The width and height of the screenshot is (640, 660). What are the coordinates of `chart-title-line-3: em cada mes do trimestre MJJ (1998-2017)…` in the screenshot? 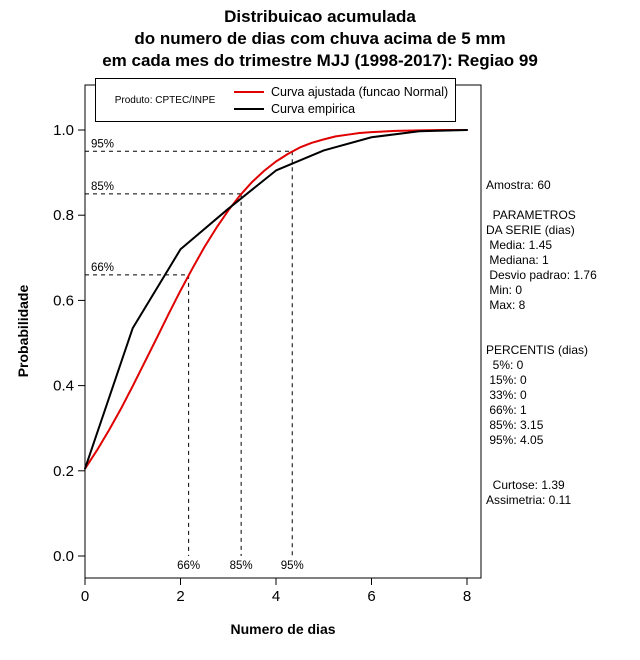 It's located at (320, 60).